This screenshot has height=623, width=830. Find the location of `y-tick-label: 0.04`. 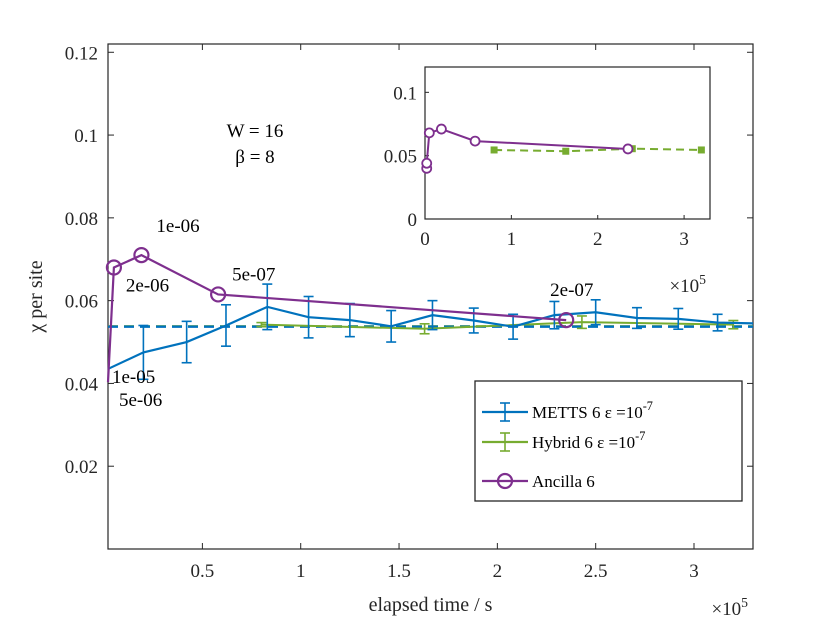

y-tick-label: 0.04 is located at coordinates (82, 384).